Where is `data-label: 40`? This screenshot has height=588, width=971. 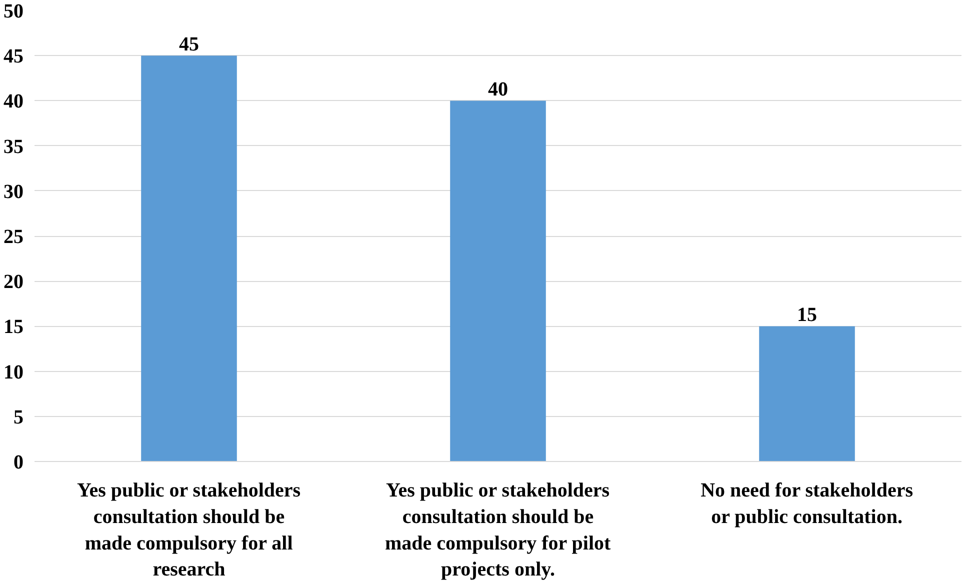
data-label: 40 is located at coordinates (498, 89).